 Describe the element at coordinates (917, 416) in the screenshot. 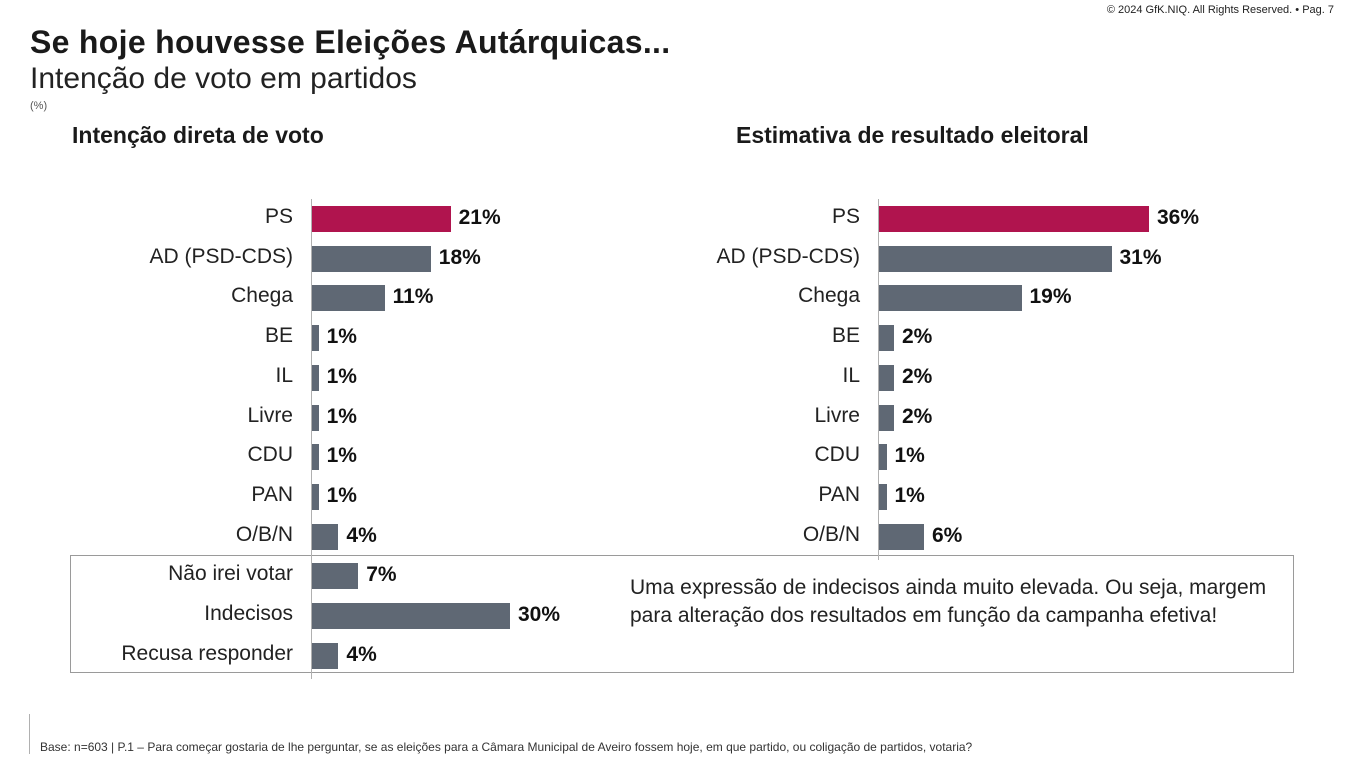

I see `value-label-livre: 2%` at that location.